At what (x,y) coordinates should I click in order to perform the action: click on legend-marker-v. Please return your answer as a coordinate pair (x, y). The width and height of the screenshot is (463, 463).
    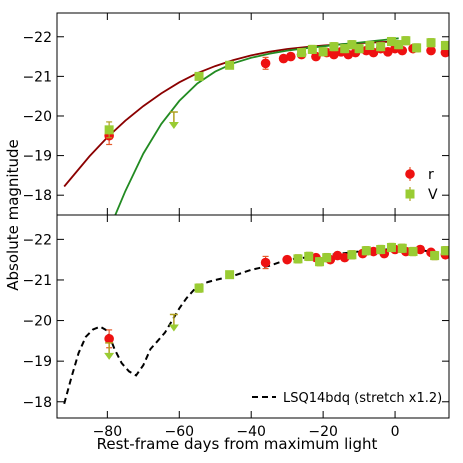
    Looking at the image, I should click on (410, 194).